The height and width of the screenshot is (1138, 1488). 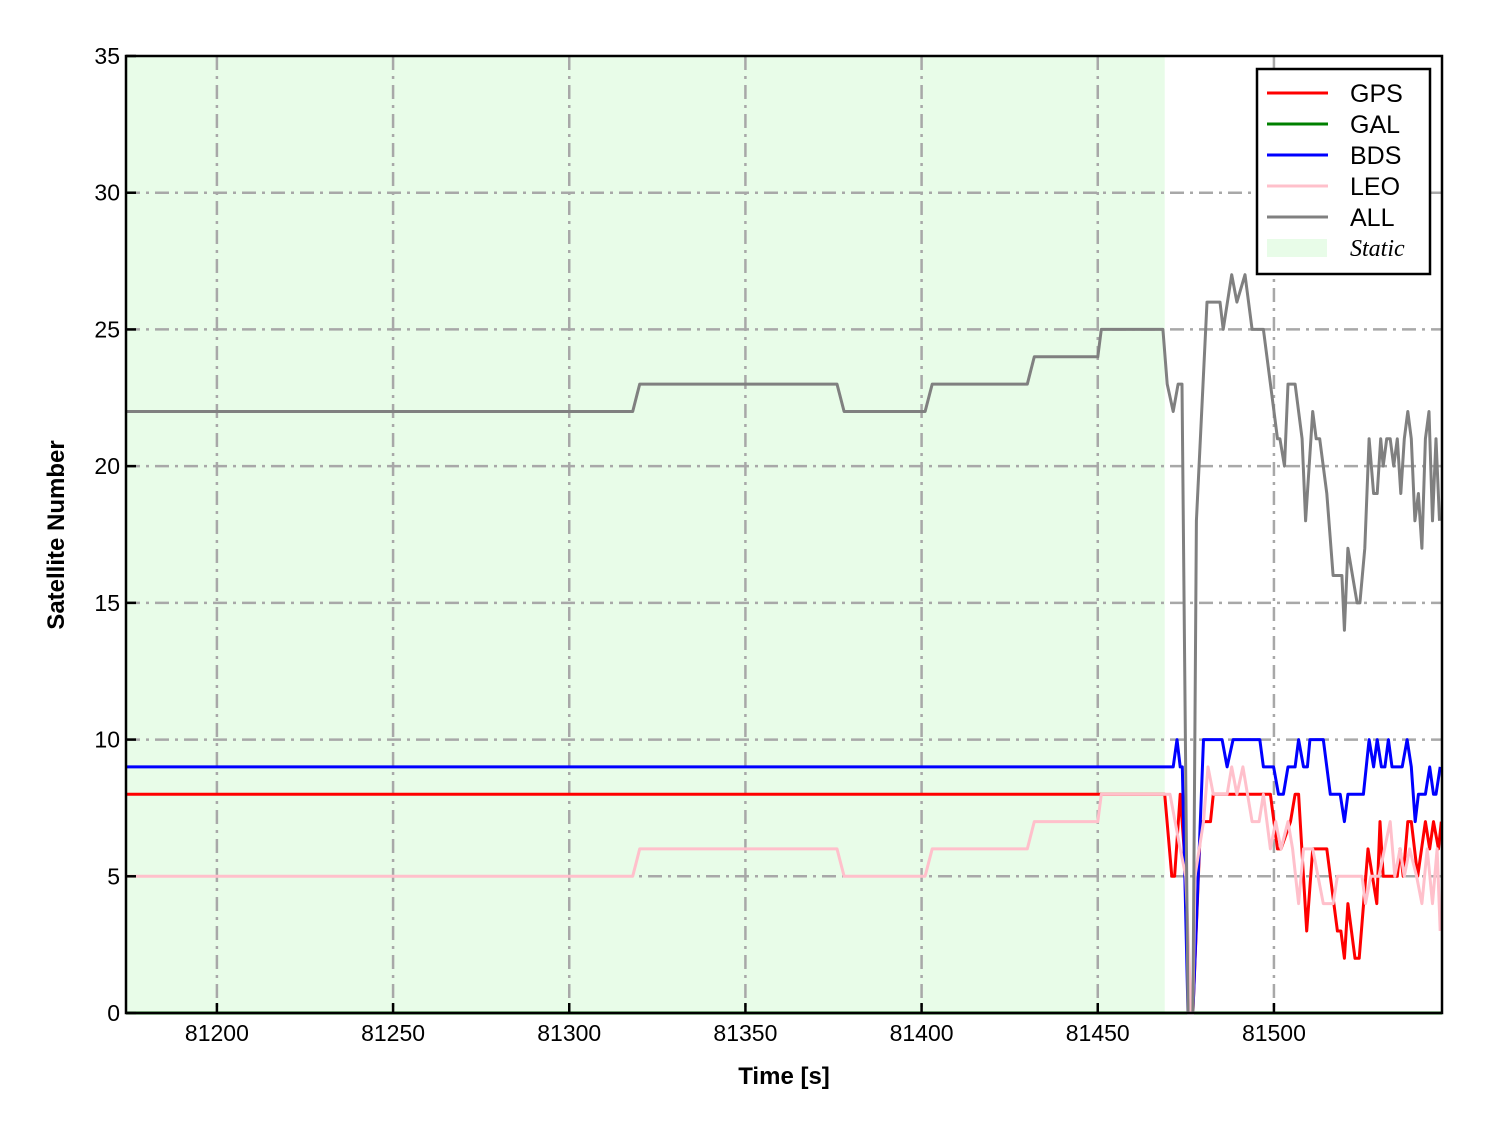 What do you see at coordinates (107, 466) in the screenshot?
I see `y-tick-label: 20` at bounding box center [107, 466].